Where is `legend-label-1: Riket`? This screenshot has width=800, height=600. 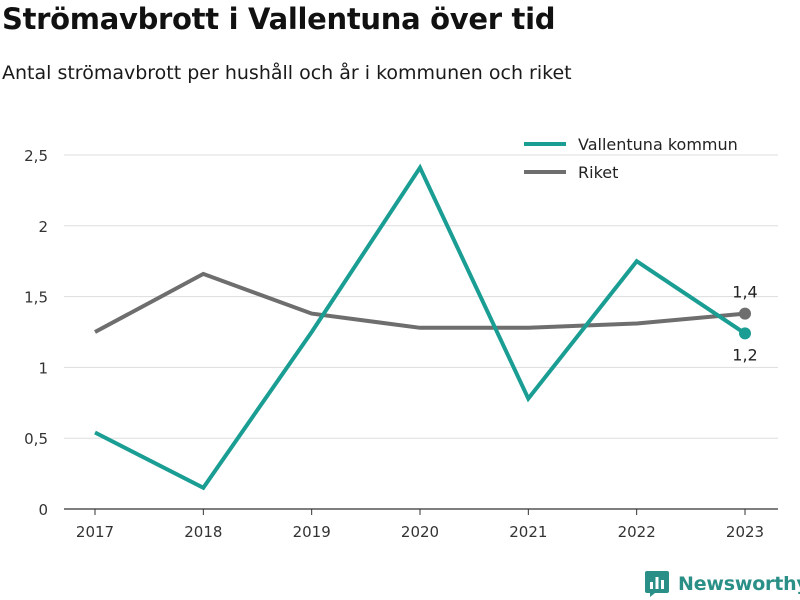 legend-label-1: Riket is located at coordinates (598, 172).